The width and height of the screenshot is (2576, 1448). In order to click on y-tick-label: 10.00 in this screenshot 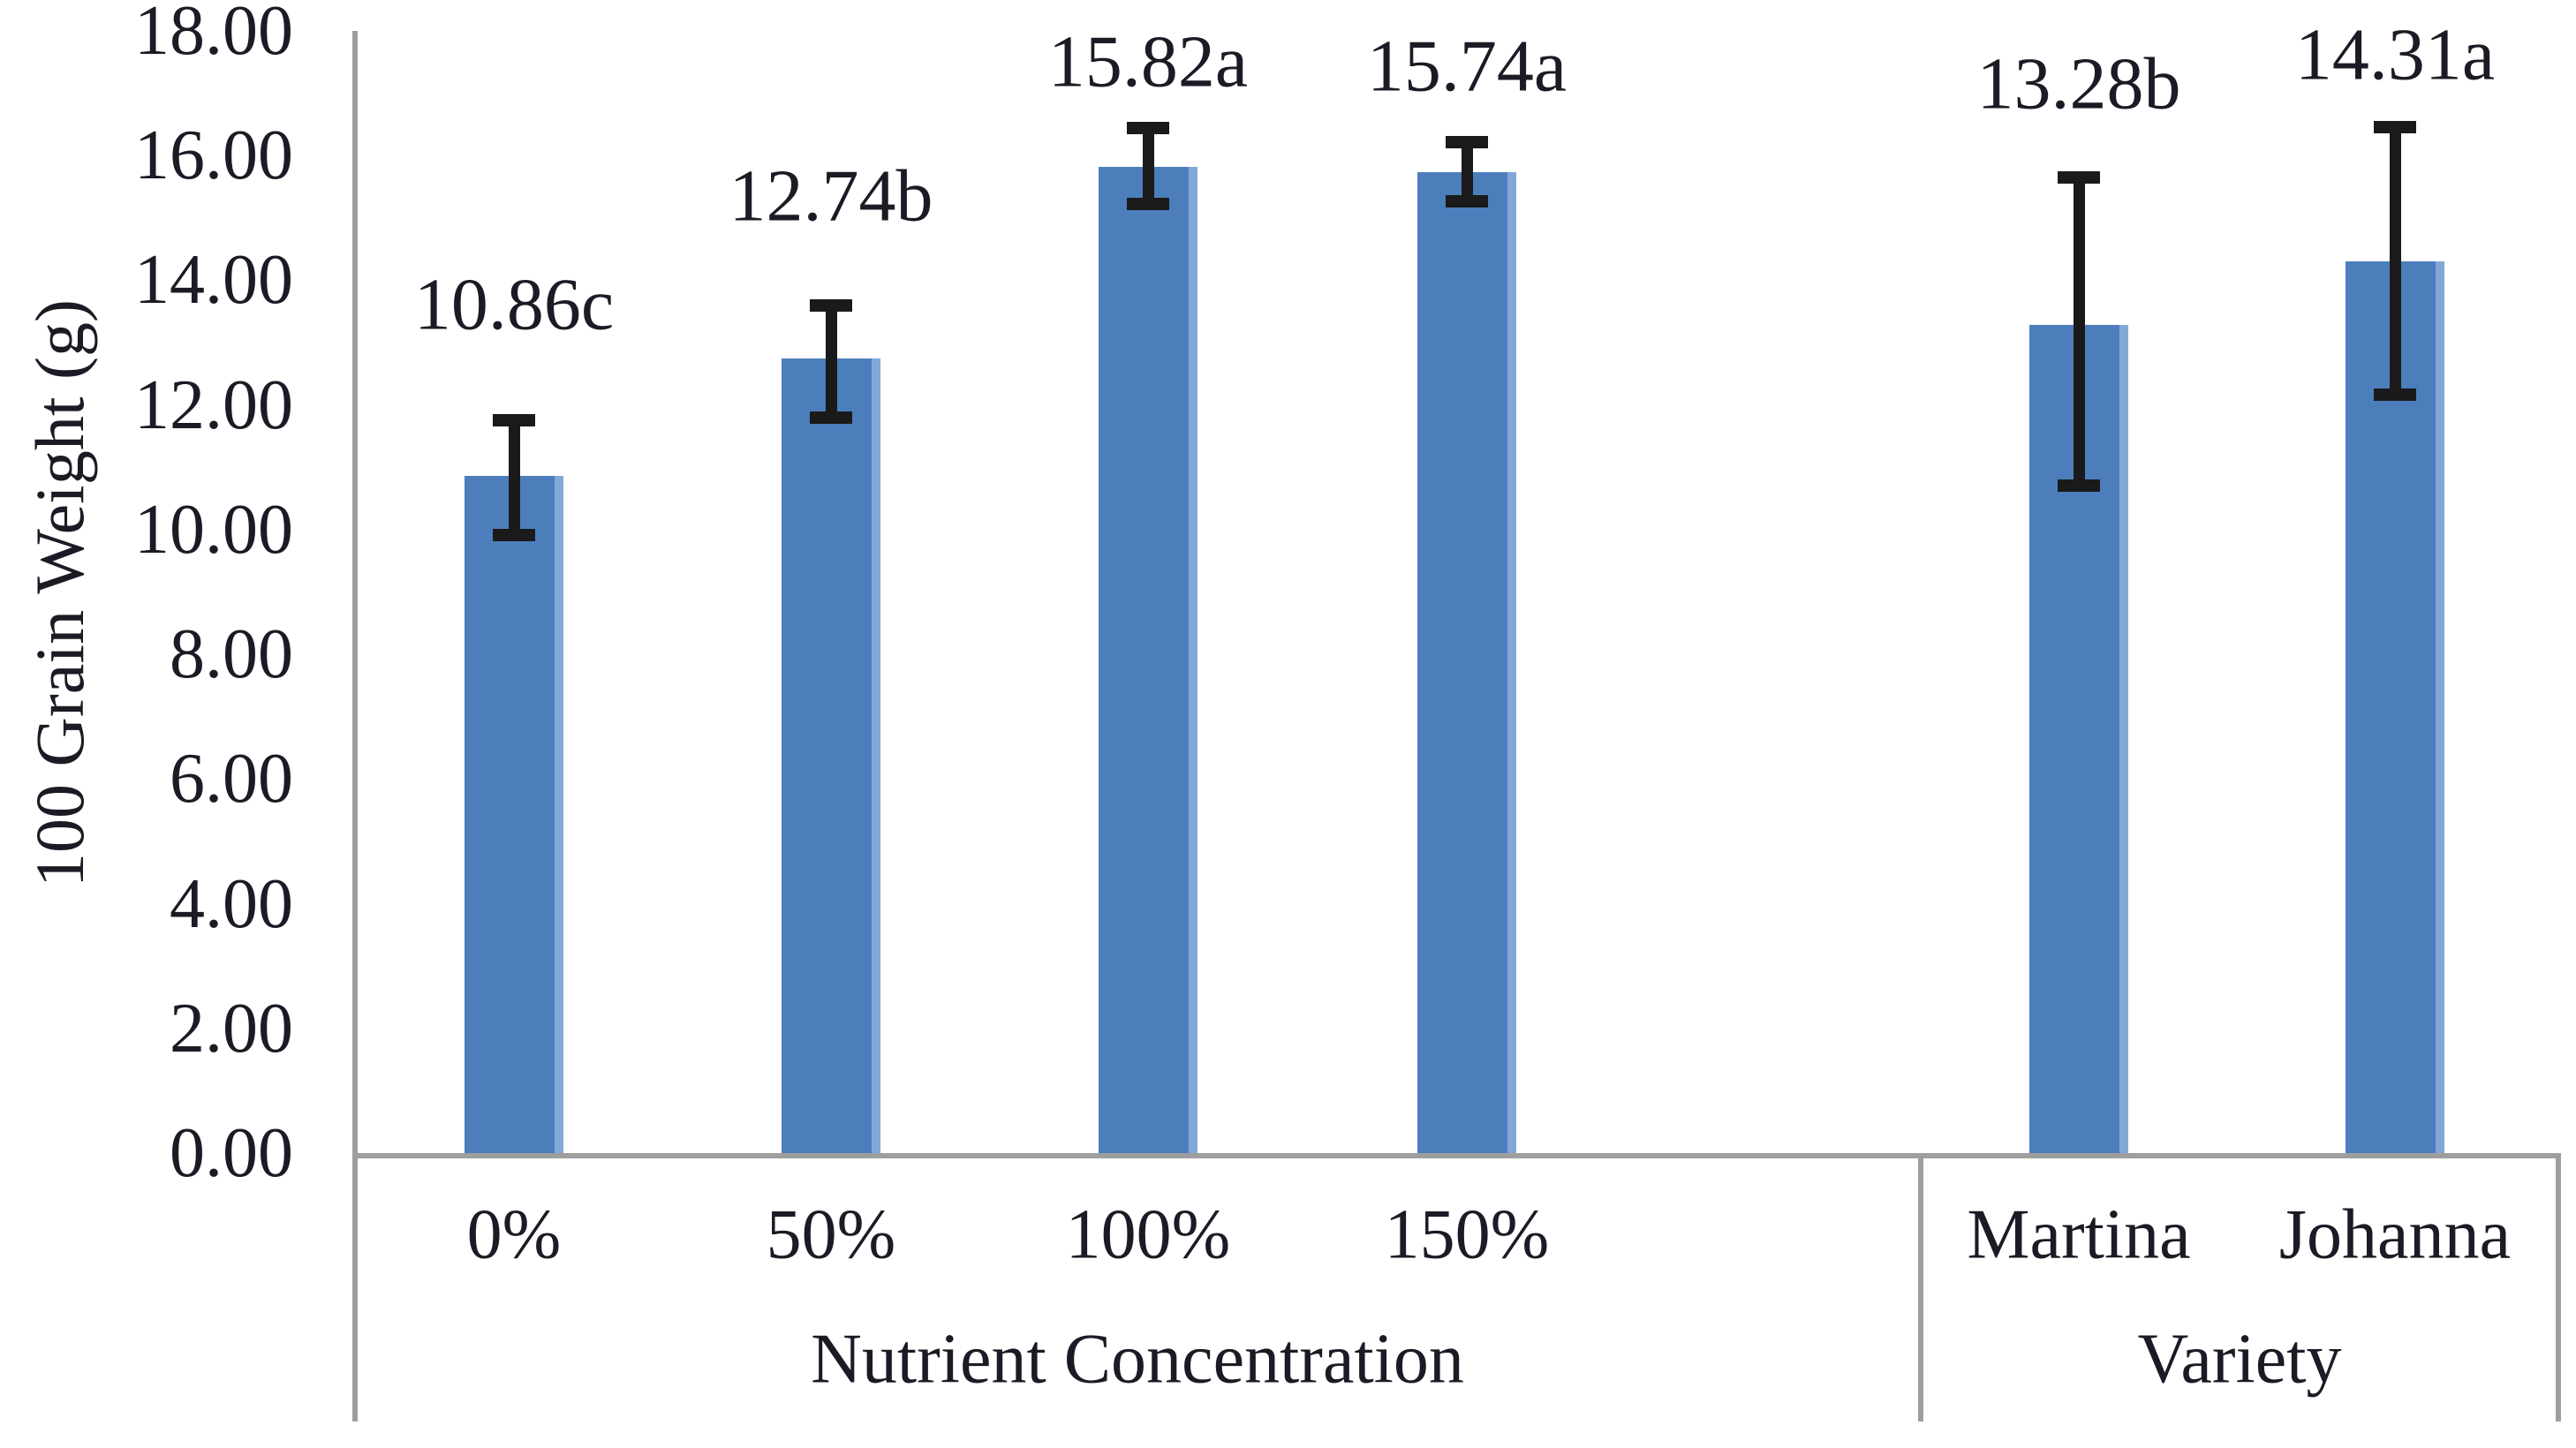, I will do `click(213, 529)`.